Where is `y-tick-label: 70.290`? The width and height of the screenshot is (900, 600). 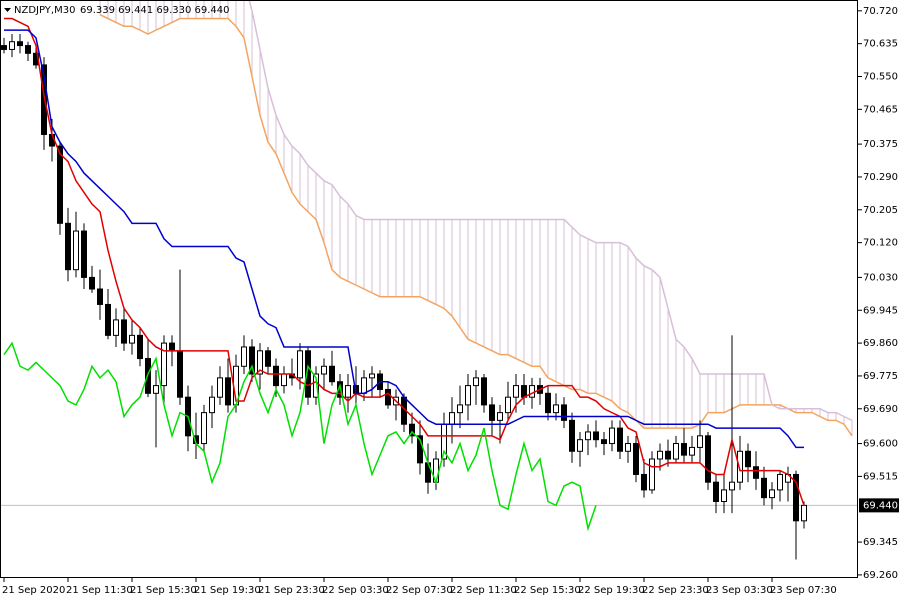
y-tick-label: 70.290 is located at coordinates (880, 177).